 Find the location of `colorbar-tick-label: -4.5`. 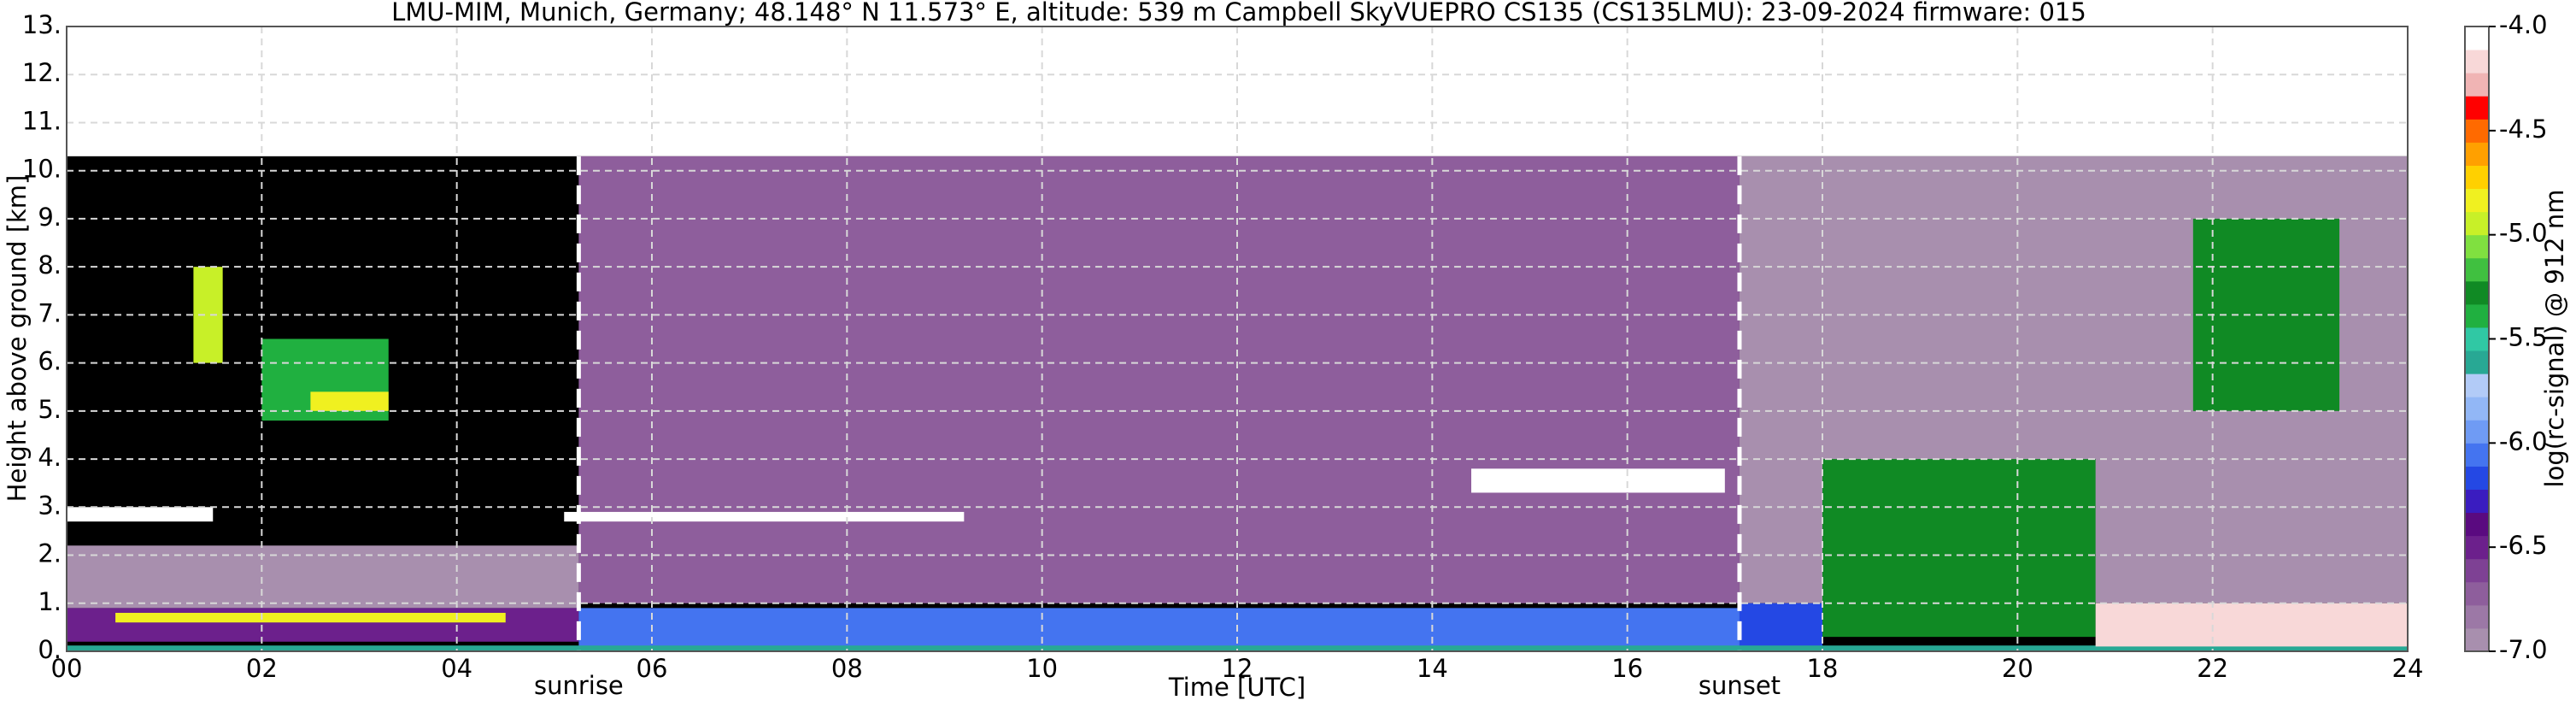

colorbar-tick-label: -4.5 is located at coordinates (2523, 129).